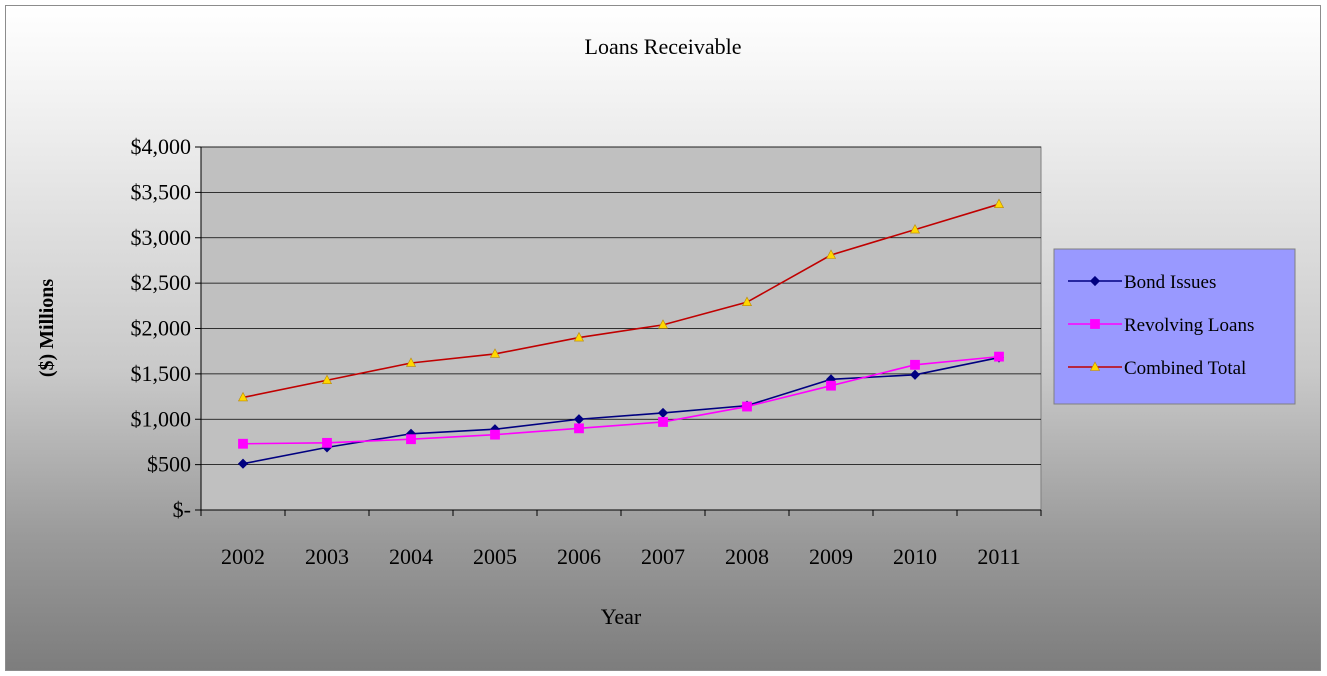  I want to click on y-axis-title: ($) Millions, so click(47, 328).